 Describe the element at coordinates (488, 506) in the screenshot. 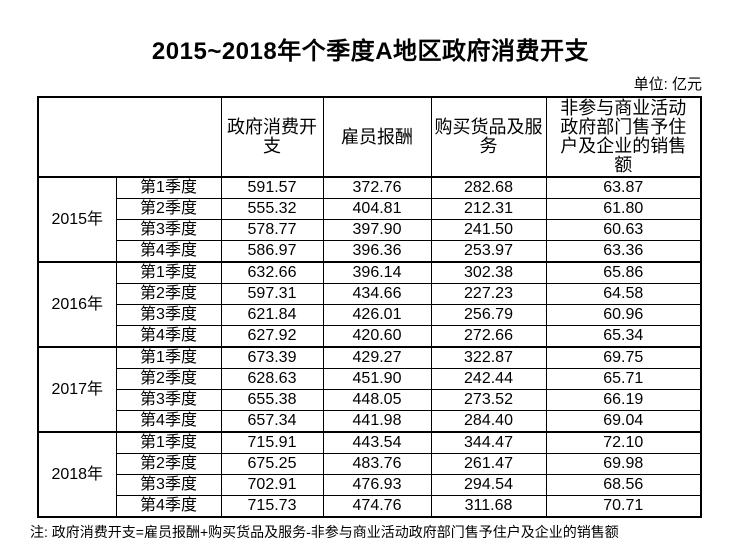

I see `value-cell: 311.68` at that location.